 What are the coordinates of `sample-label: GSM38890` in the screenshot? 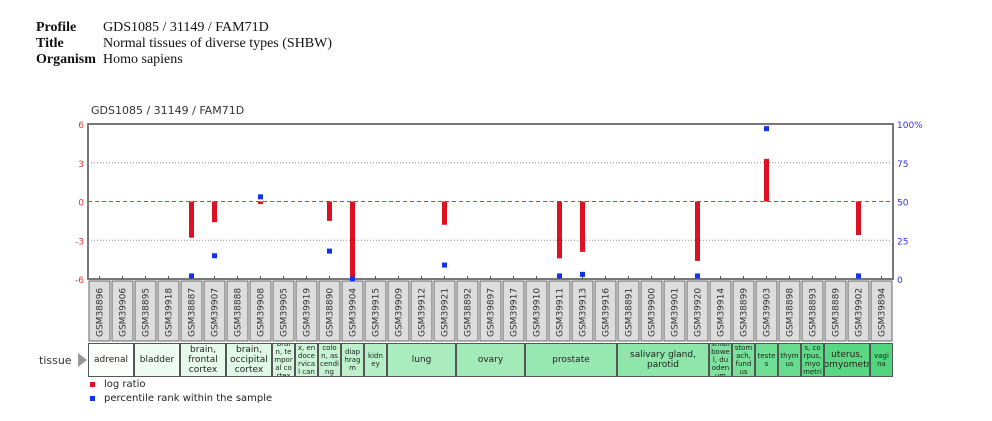 It's located at (331, 312).